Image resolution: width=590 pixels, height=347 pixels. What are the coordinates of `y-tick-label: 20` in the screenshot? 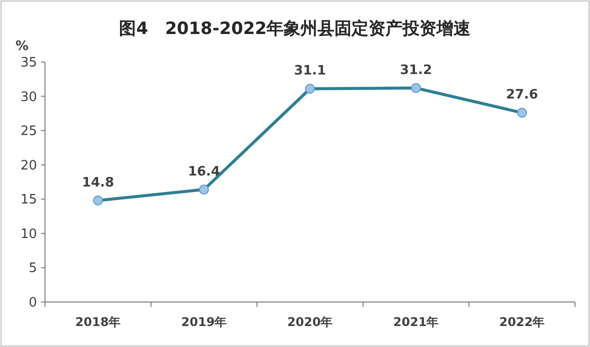 It's located at (28, 166).